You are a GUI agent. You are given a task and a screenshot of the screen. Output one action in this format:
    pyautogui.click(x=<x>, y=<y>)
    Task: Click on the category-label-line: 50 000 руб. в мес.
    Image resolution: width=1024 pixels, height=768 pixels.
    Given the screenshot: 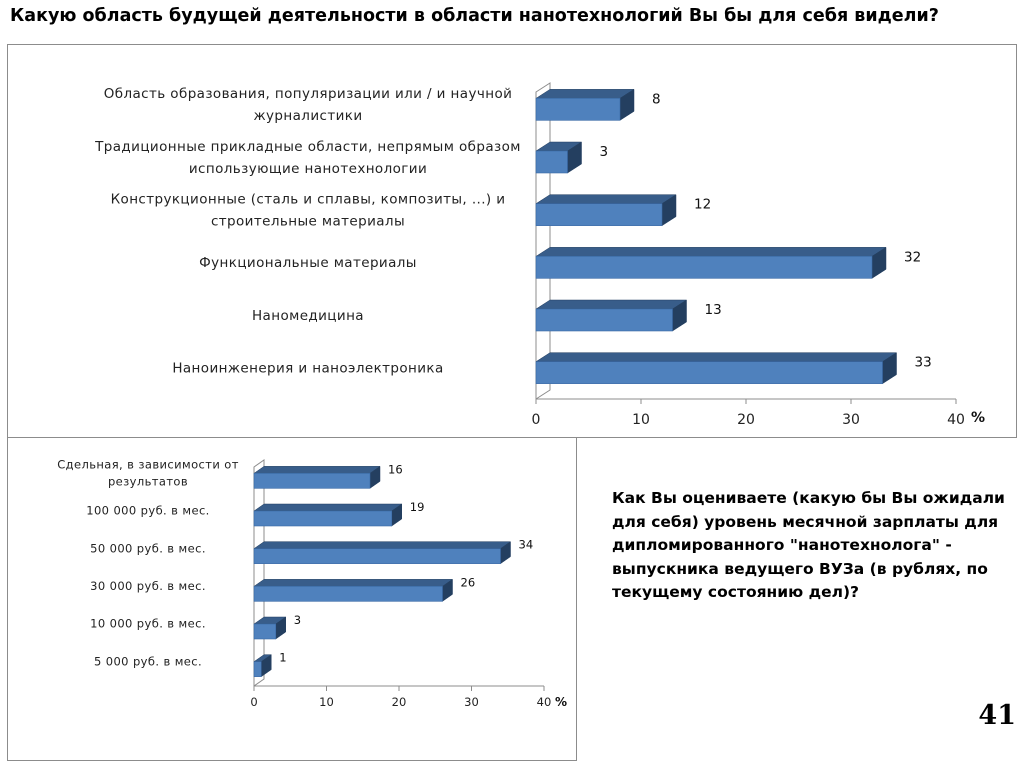 What is the action you would take?
    pyautogui.click(x=148, y=548)
    